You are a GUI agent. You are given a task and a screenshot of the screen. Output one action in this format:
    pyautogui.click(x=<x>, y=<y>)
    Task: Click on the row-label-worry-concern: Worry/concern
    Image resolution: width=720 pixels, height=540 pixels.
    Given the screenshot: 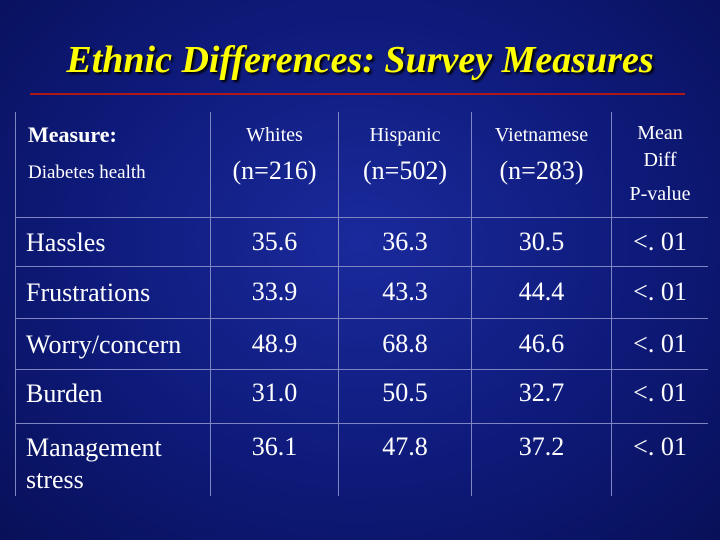 What is the action you would take?
    pyautogui.click(x=104, y=344)
    